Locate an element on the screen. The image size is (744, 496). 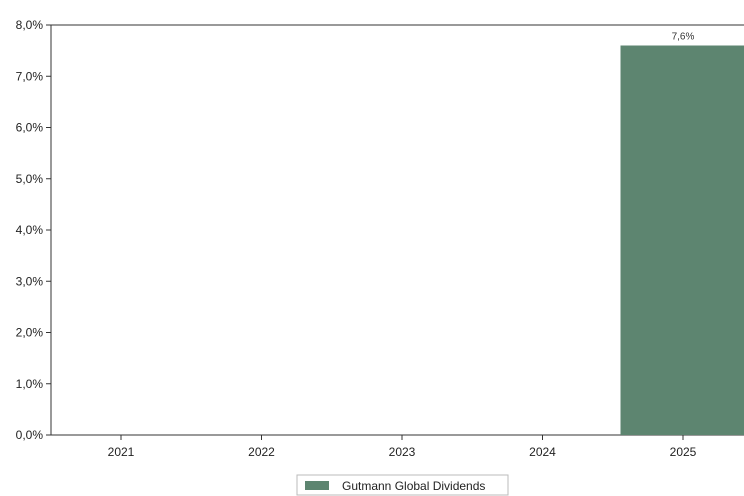
y-axis: 0,0% 1,0% 2,0% 3,0% 4,0% 5,0% 6,0% 7,0% 8,0% is located at coordinates (33, 230).